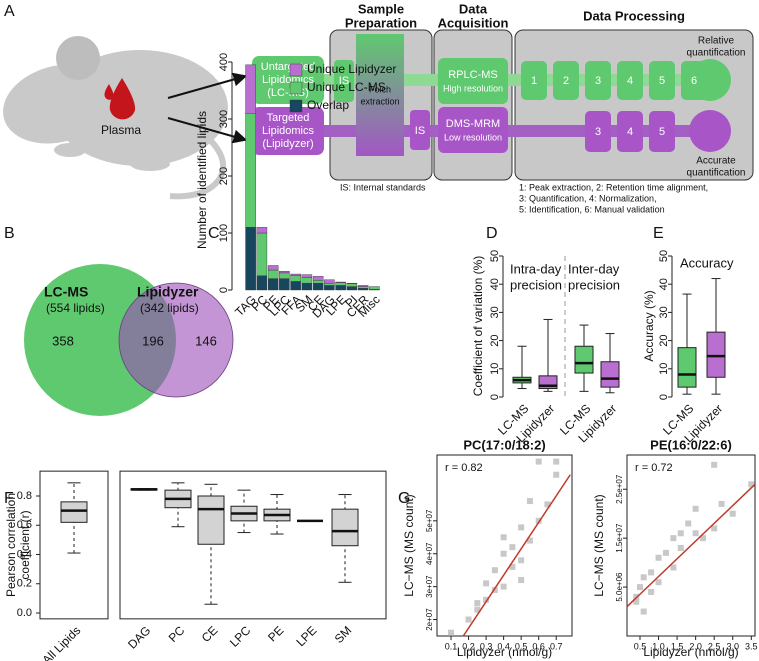 This screenshot has height=661, width=759. What do you see at coordinates (224, 176) in the screenshot?
I see `y-tick-label: 200` at bounding box center [224, 176].